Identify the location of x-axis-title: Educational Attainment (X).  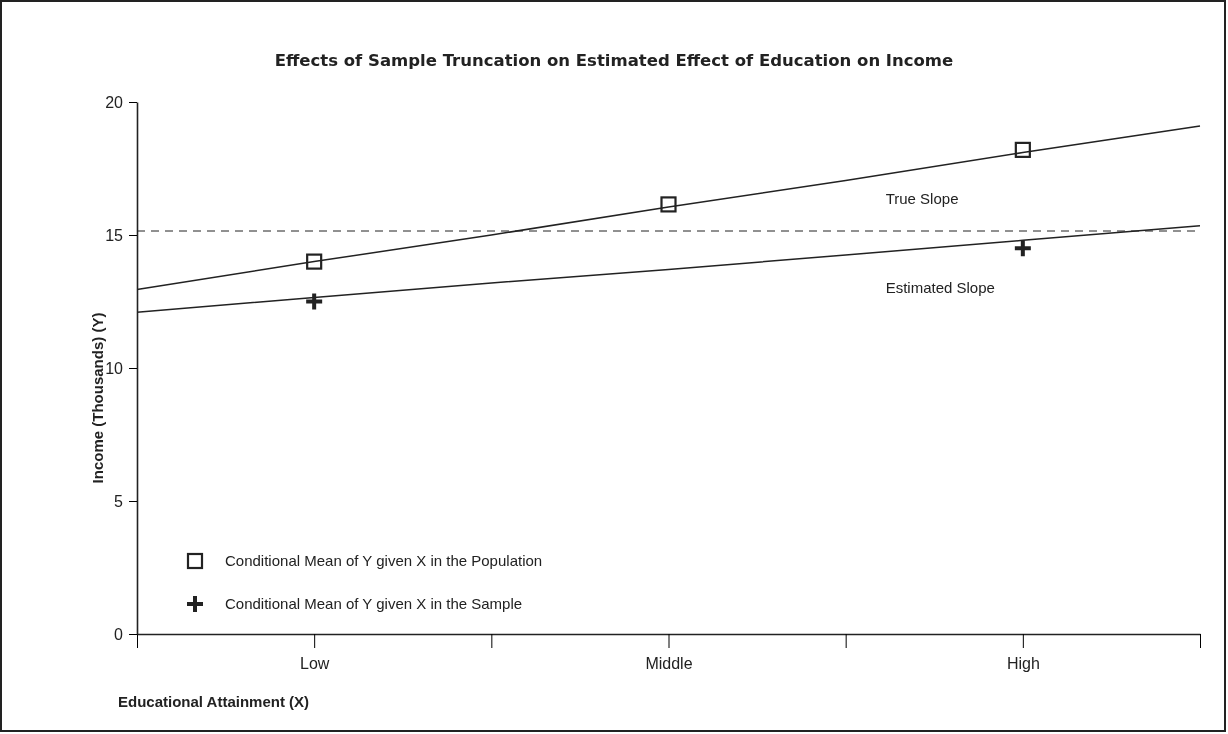
(214, 701).